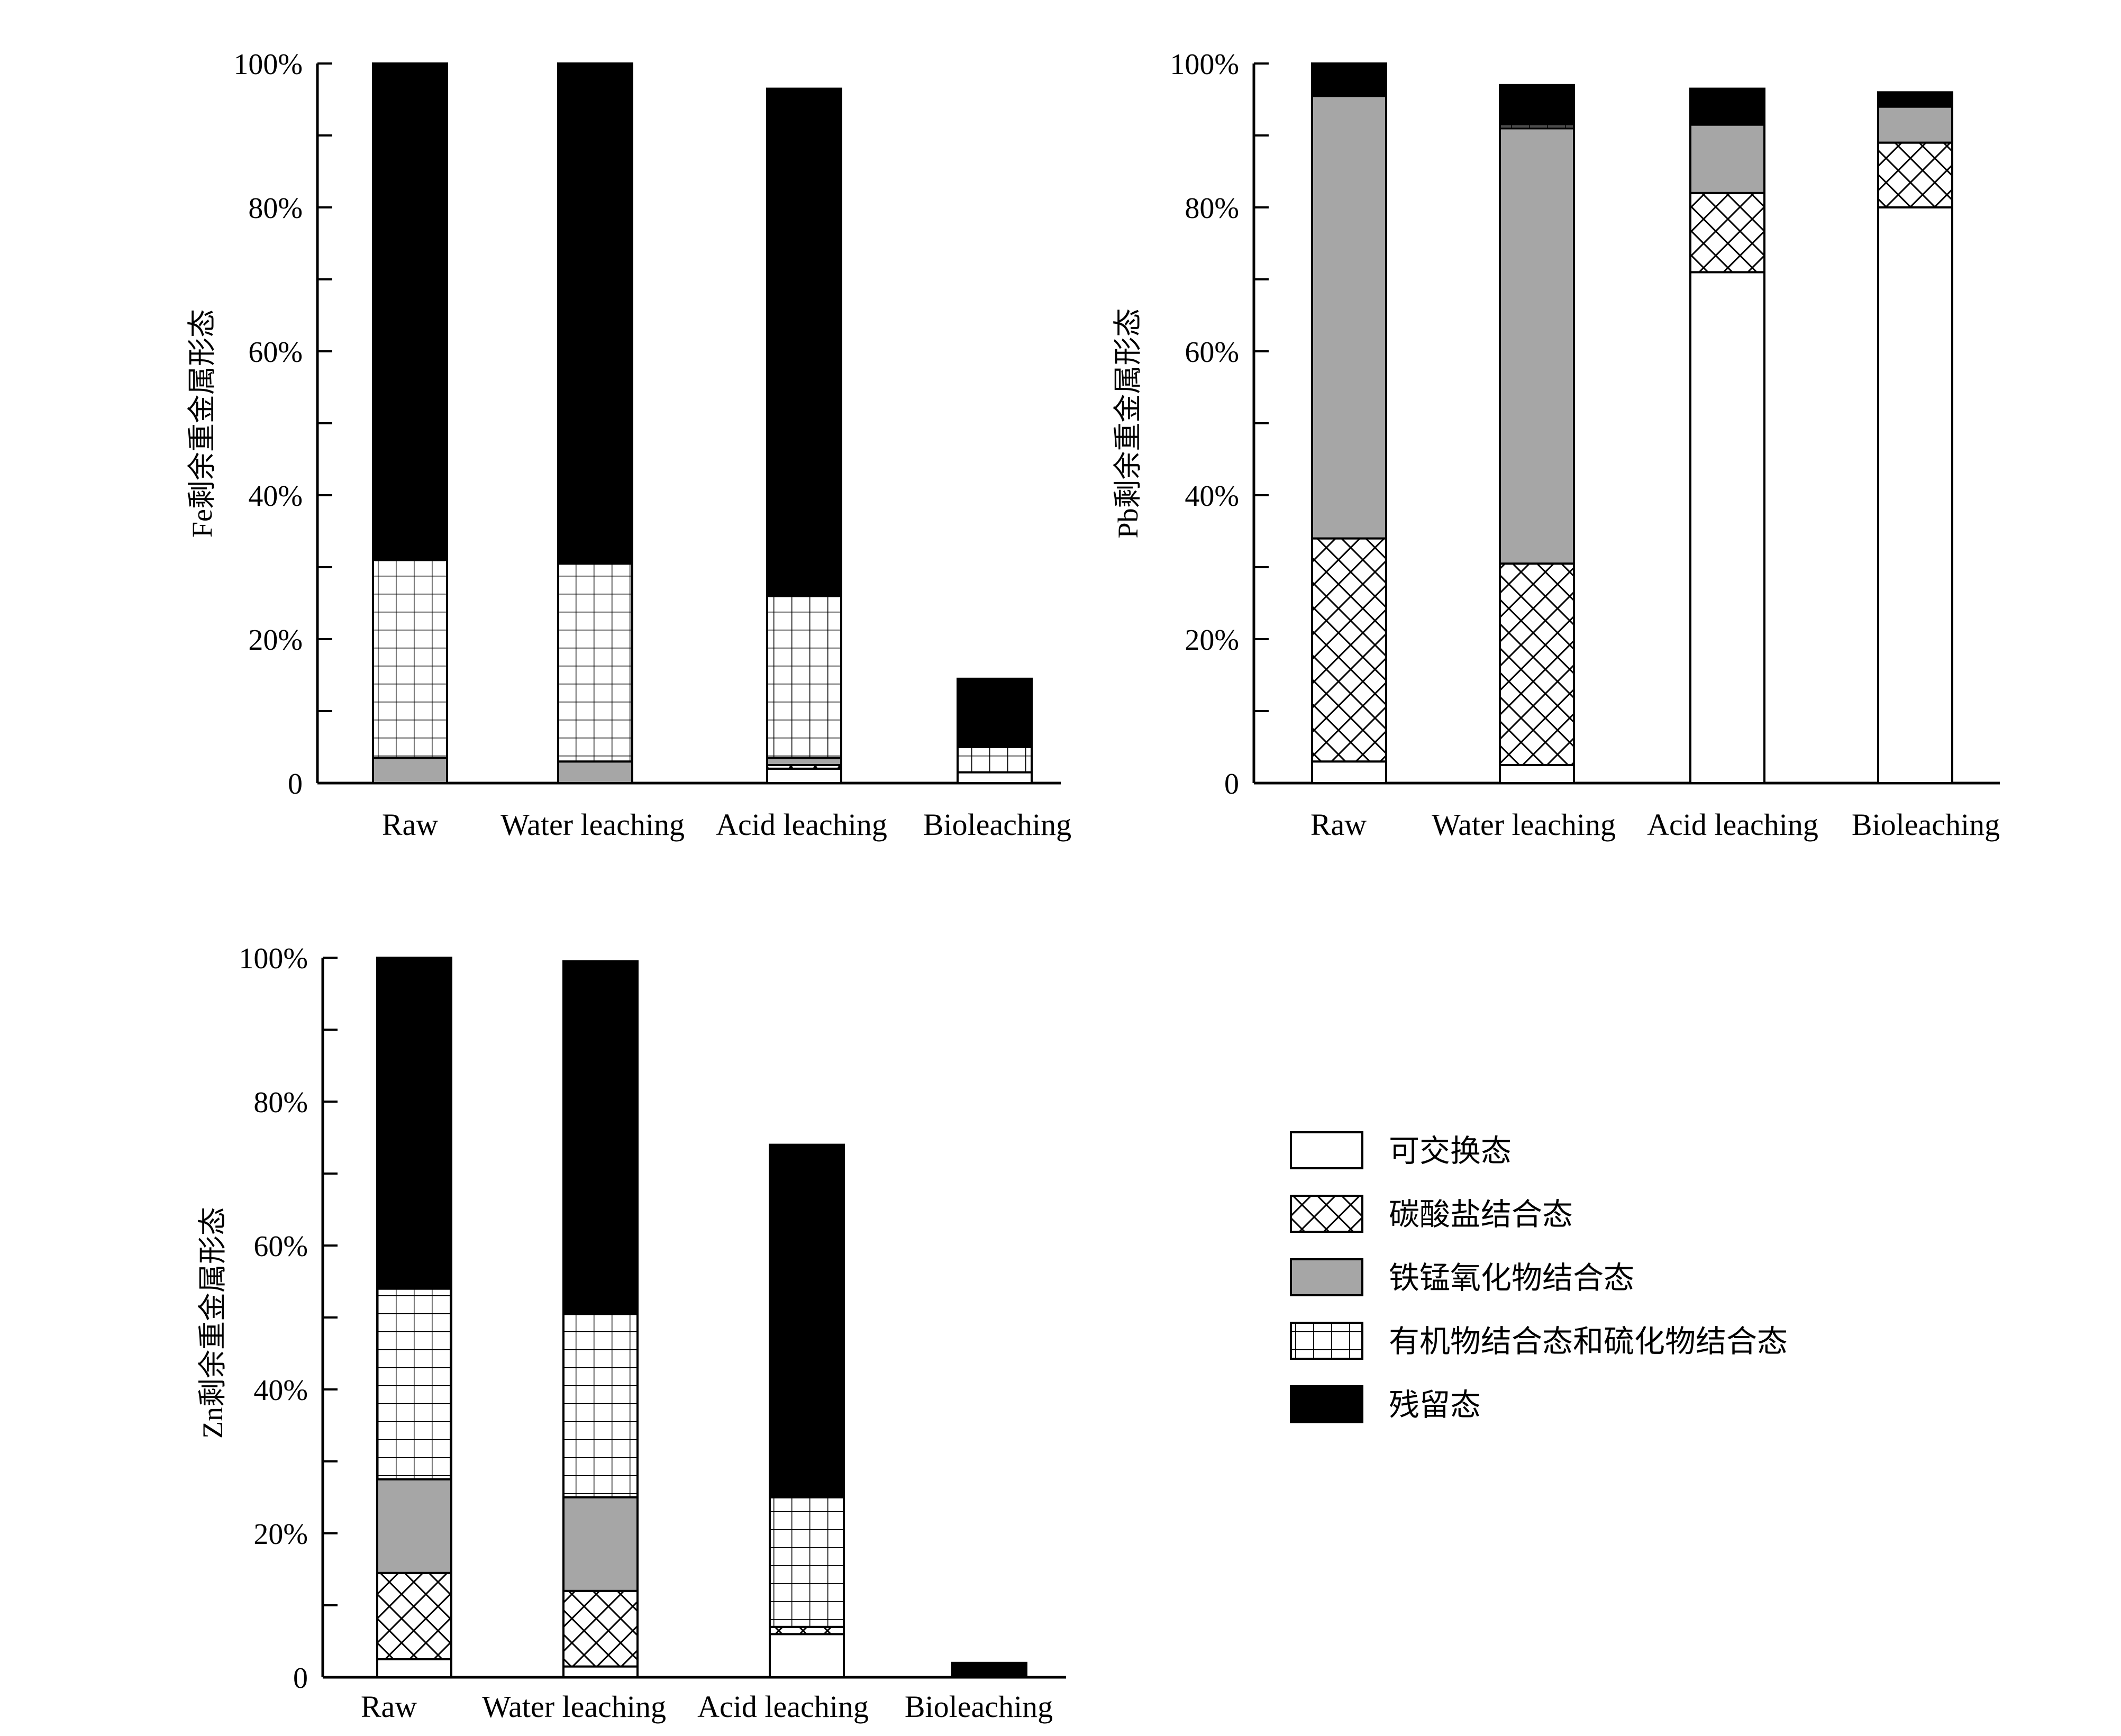 The image size is (2121, 1736). What do you see at coordinates (202, 424) in the screenshot?
I see `fe-y-axis-label: Fe剩余重金属形态` at bounding box center [202, 424].